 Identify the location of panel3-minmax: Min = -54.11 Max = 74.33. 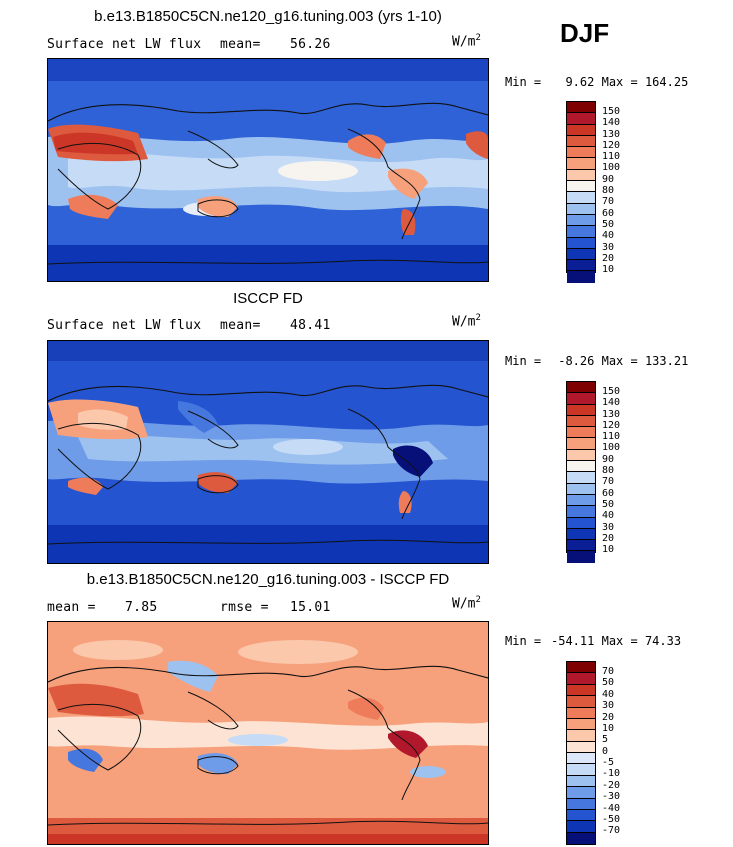
(593, 641).